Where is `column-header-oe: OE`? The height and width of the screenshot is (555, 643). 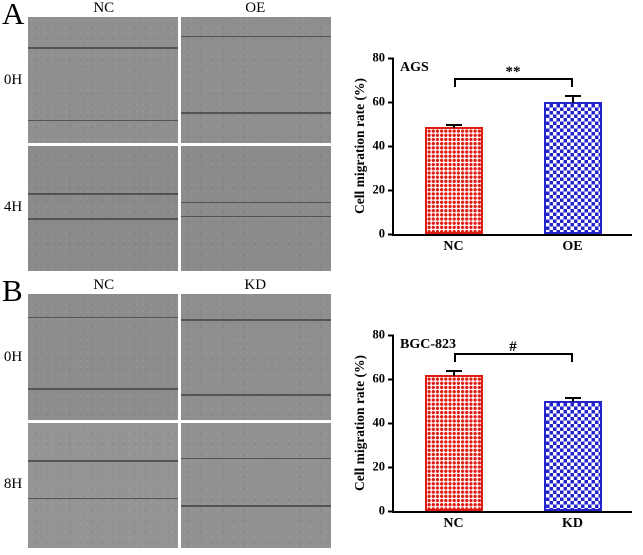
column-header-oe: OE is located at coordinates (255, 8).